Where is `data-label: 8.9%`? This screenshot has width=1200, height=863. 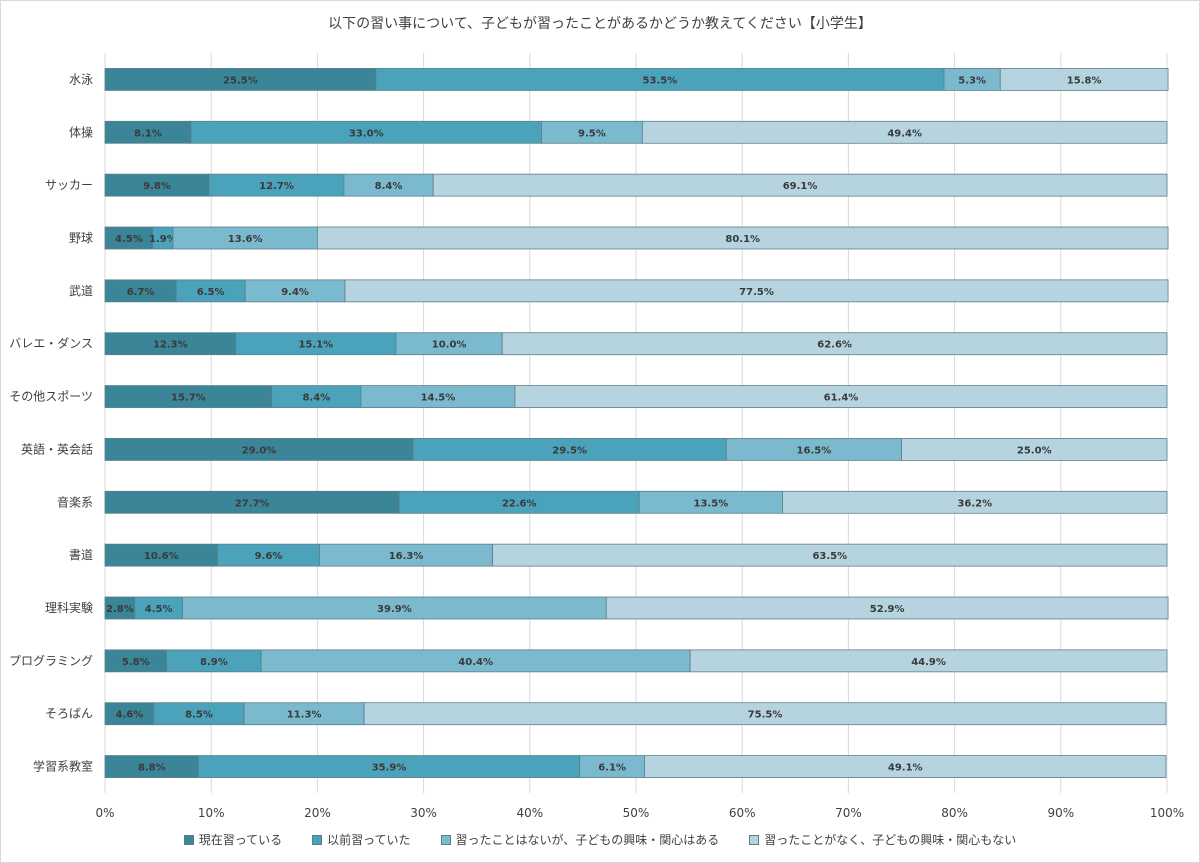 data-label: 8.9% is located at coordinates (214, 662).